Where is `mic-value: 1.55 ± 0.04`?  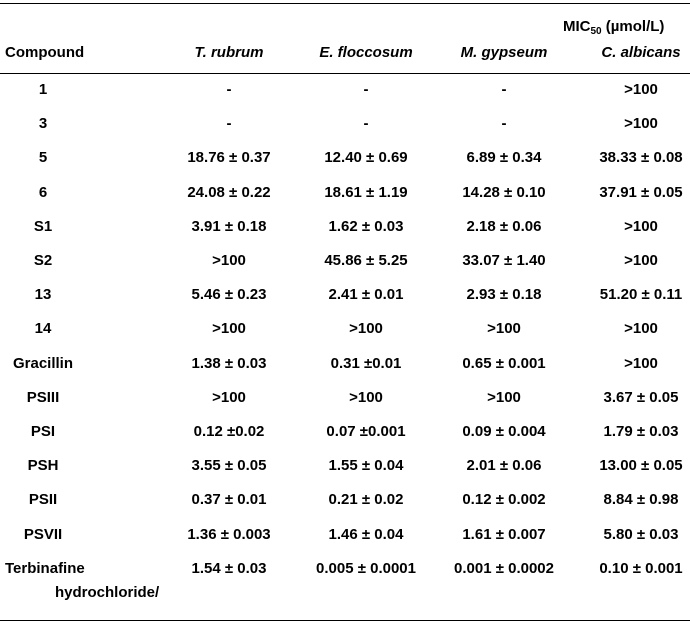
mic-value: 1.55 ± 0.04 is located at coordinates (366, 465).